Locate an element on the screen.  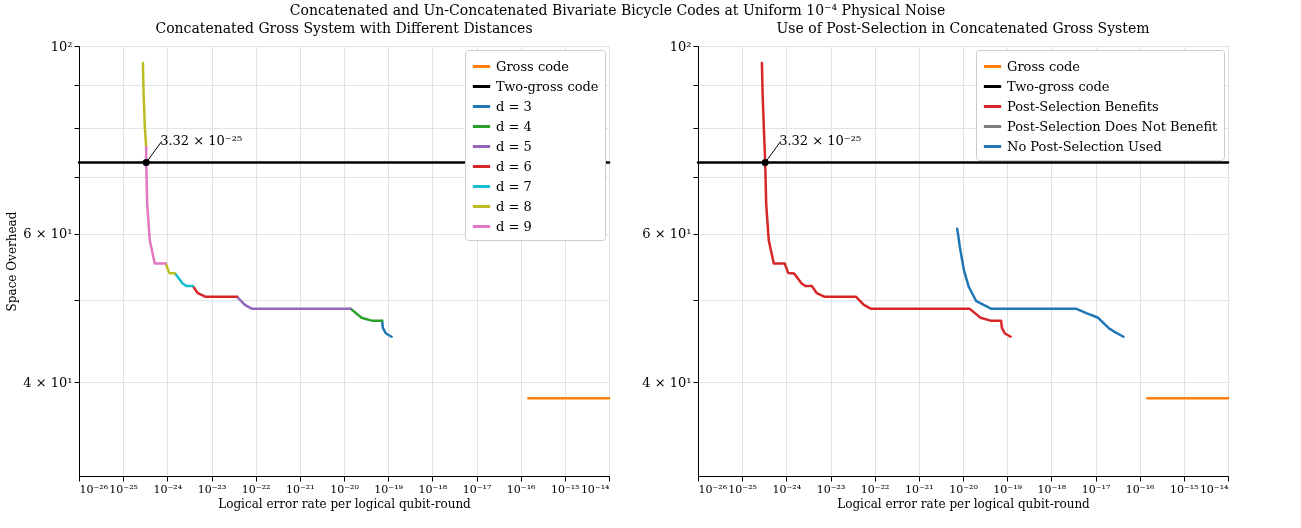
legend-label: Post-Selection Benefits is located at coordinates (1083, 106).